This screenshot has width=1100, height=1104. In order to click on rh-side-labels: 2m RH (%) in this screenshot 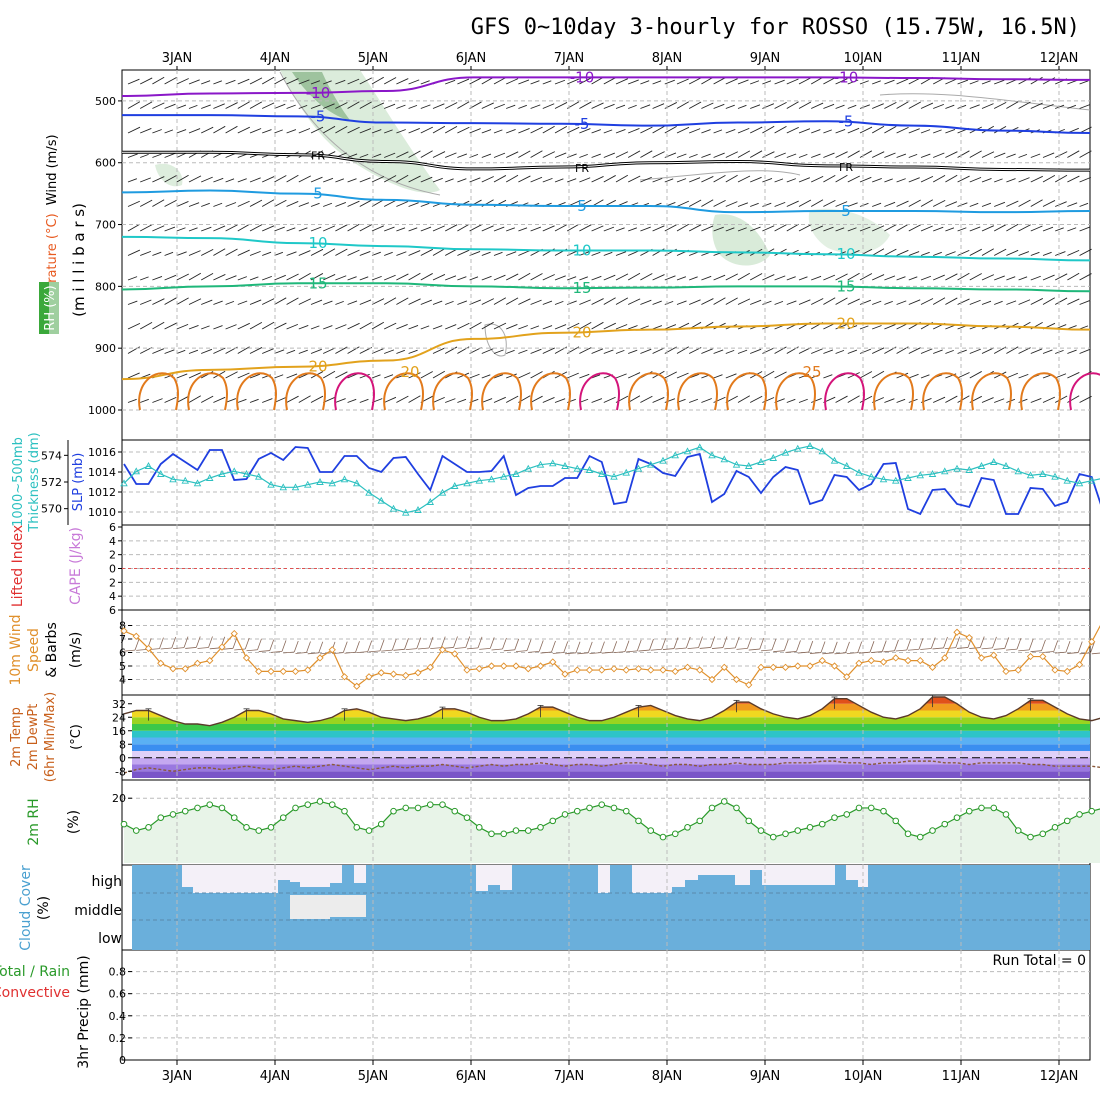, I will do `click(54, 821)`.